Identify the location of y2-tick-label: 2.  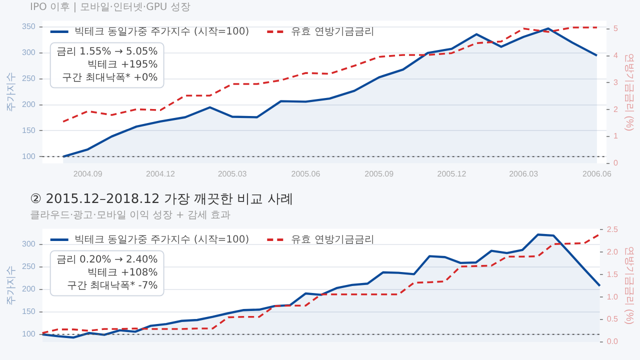
(616, 109).